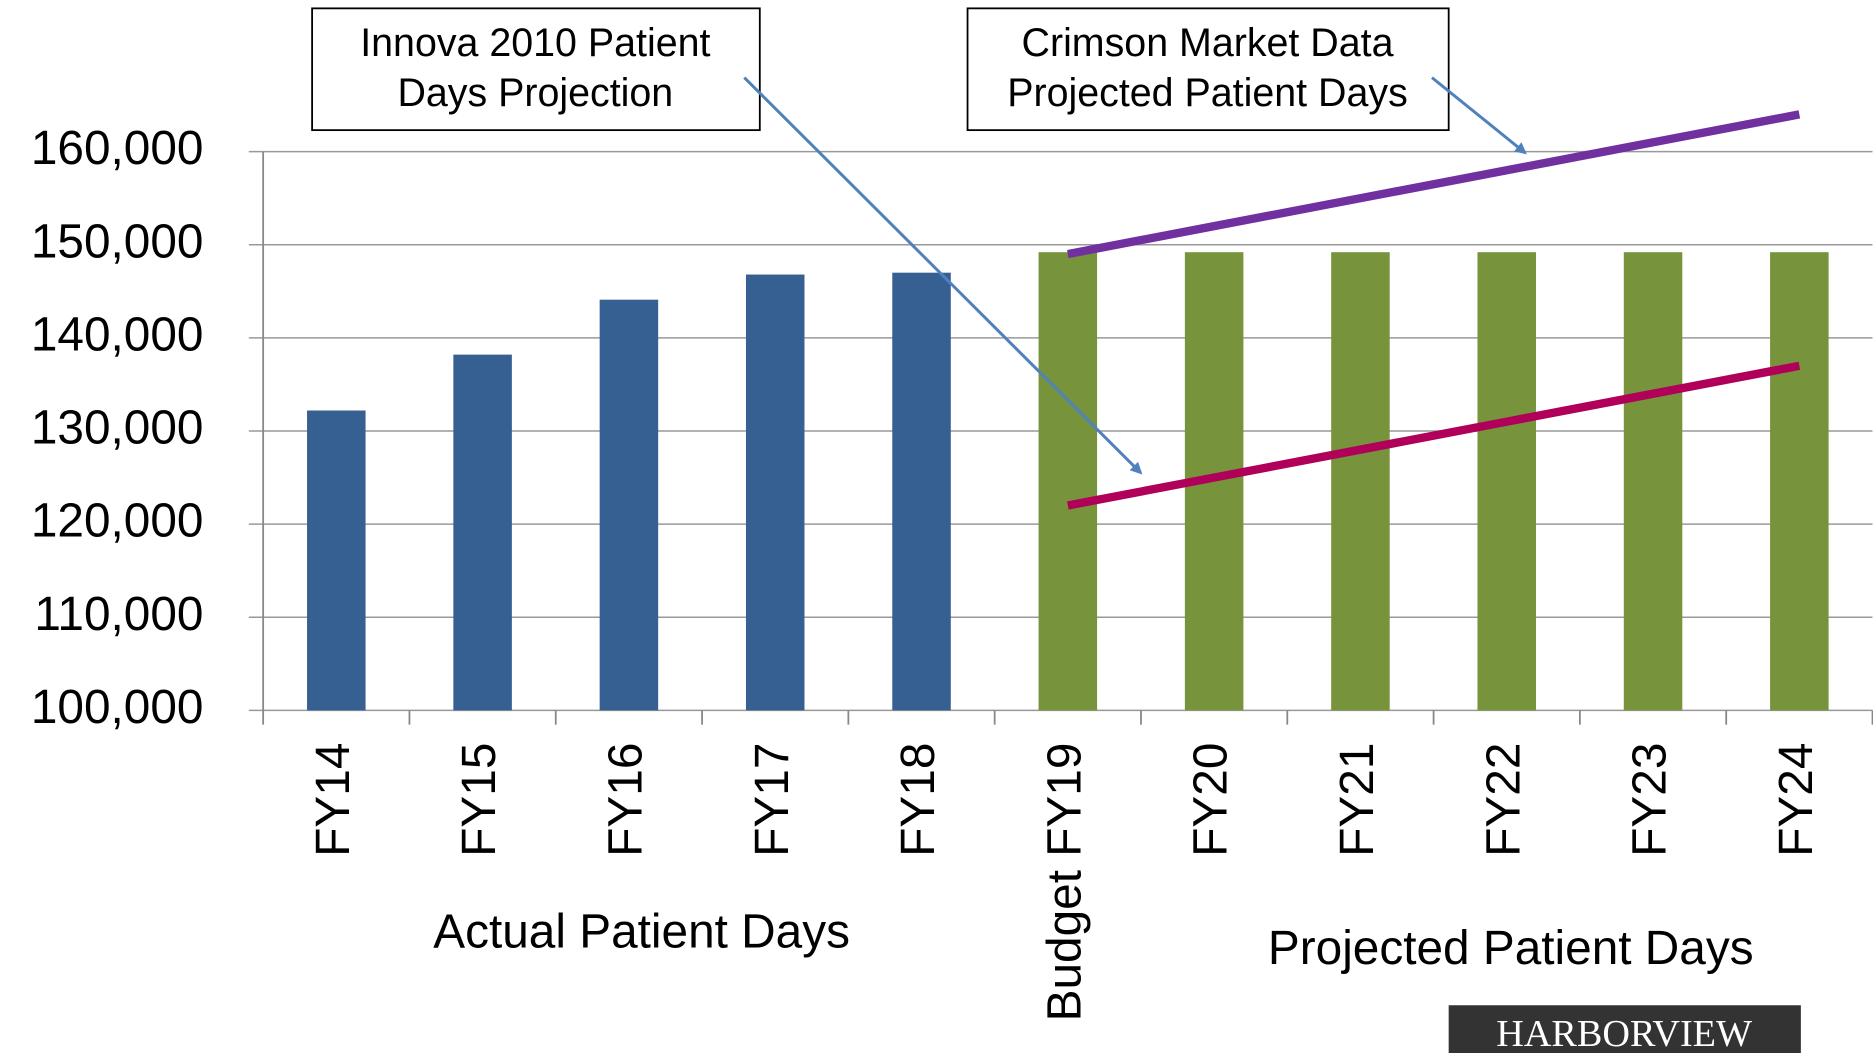 The height and width of the screenshot is (1053, 1873). Describe the element at coordinates (1624, 1033) in the screenshot. I see `logo: HARBORVIEW` at that location.